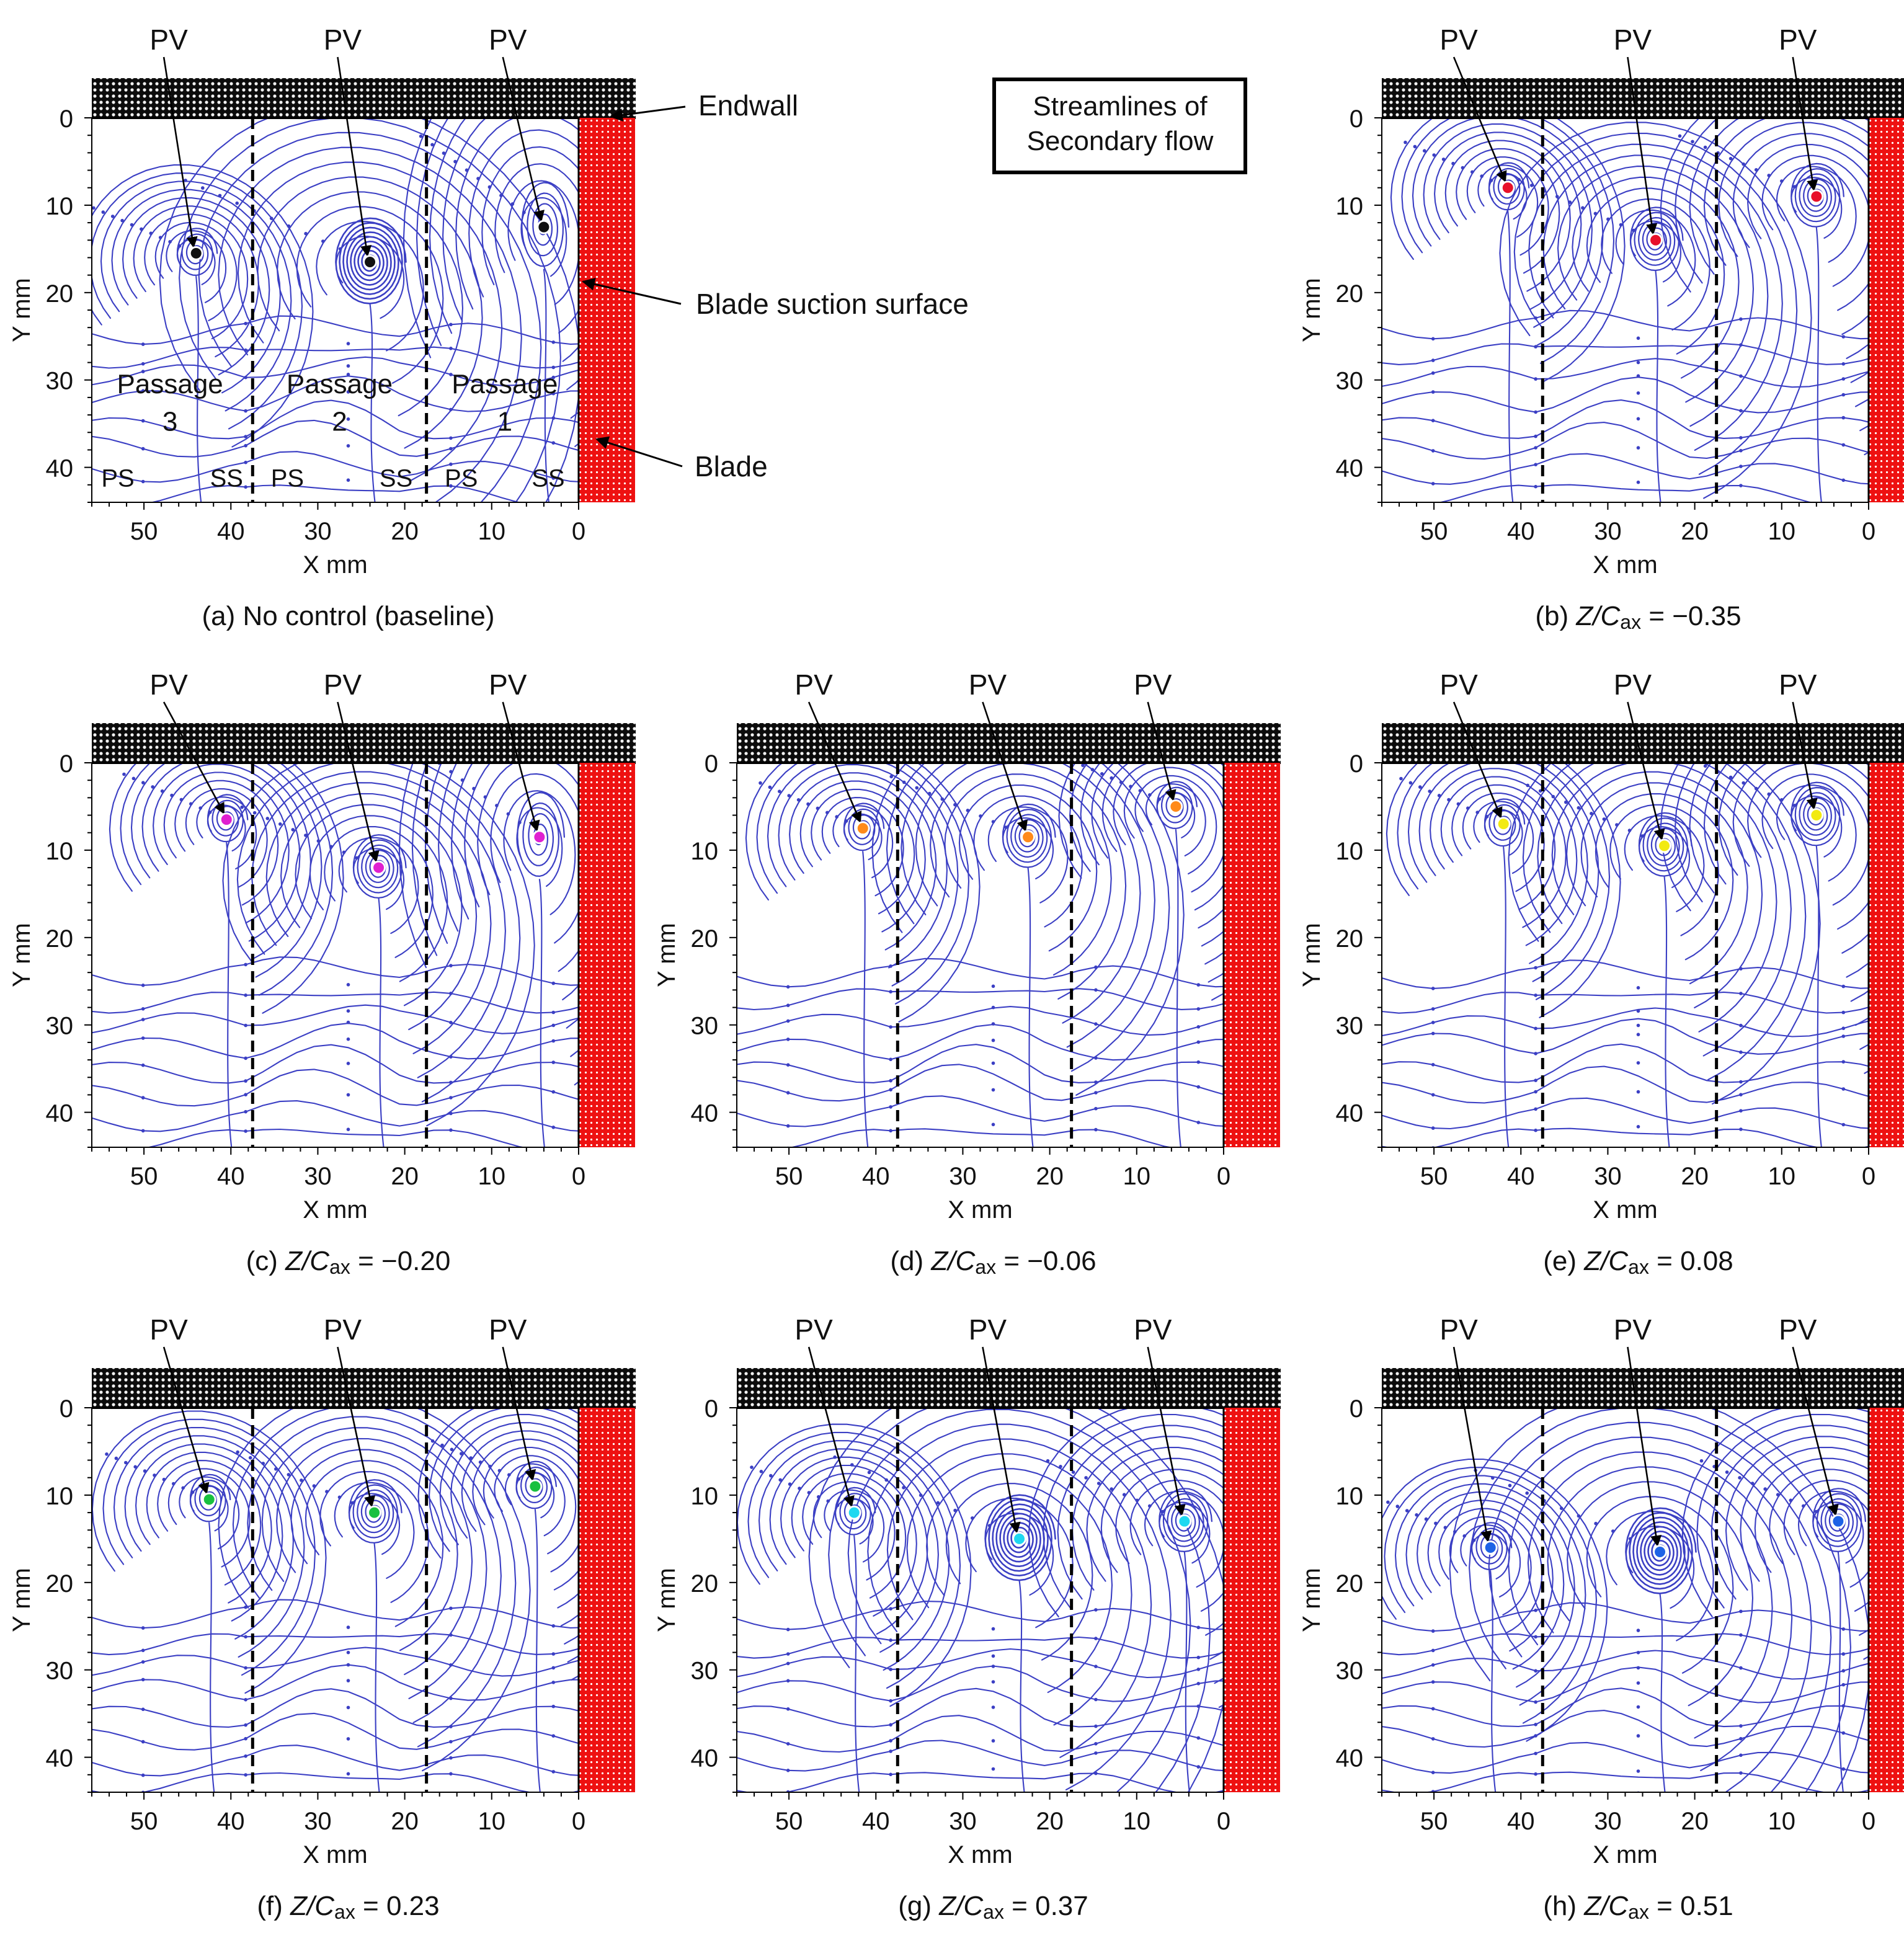 The width and height of the screenshot is (1904, 1933). What do you see at coordinates (1639, 1267) in the screenshot?
I see `caption-subscript: ax` at bounding box center [1639, 1267].